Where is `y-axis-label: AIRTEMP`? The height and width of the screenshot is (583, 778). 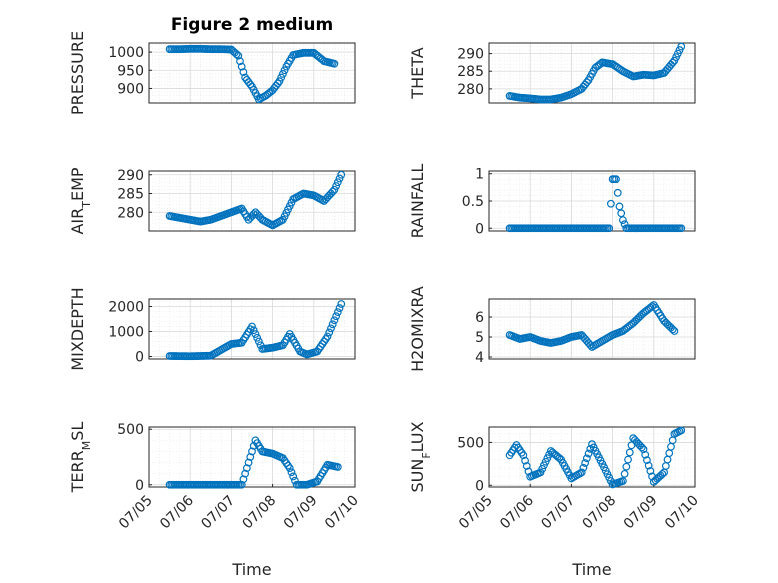 y-axis-label: AIRTEMP is located at coordinates (80, 200).